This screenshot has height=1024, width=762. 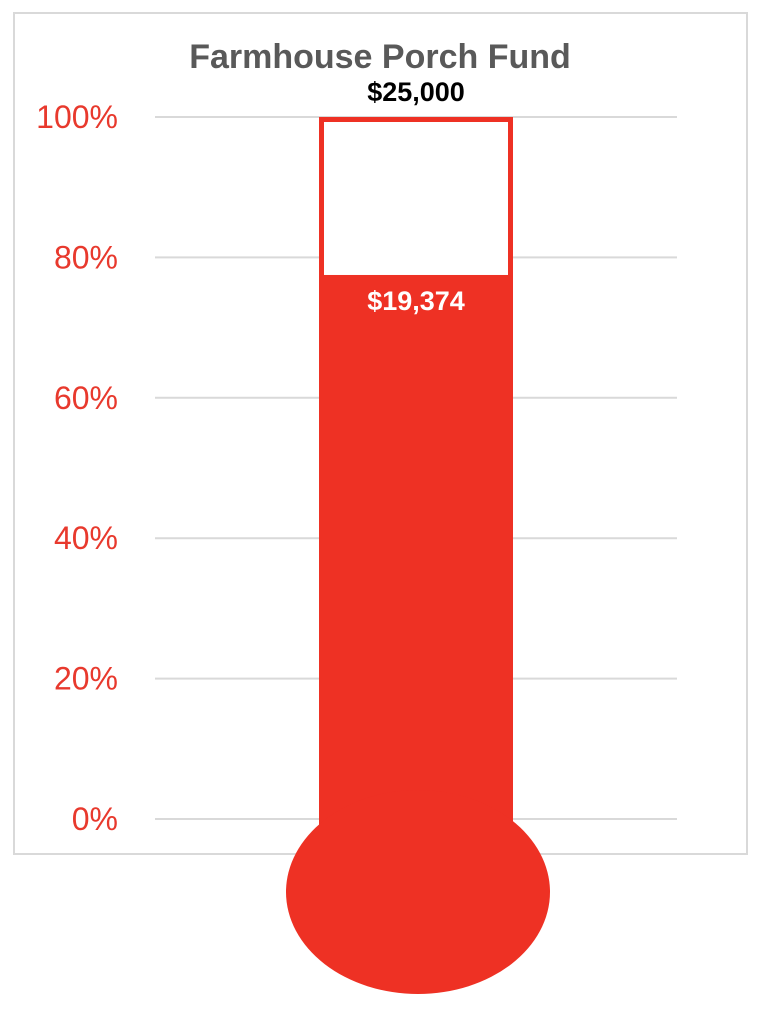 I want to click on y-axis-tick-labels: 0% 20% 40% 60% 80% 100%, so click(x=77, y=468).